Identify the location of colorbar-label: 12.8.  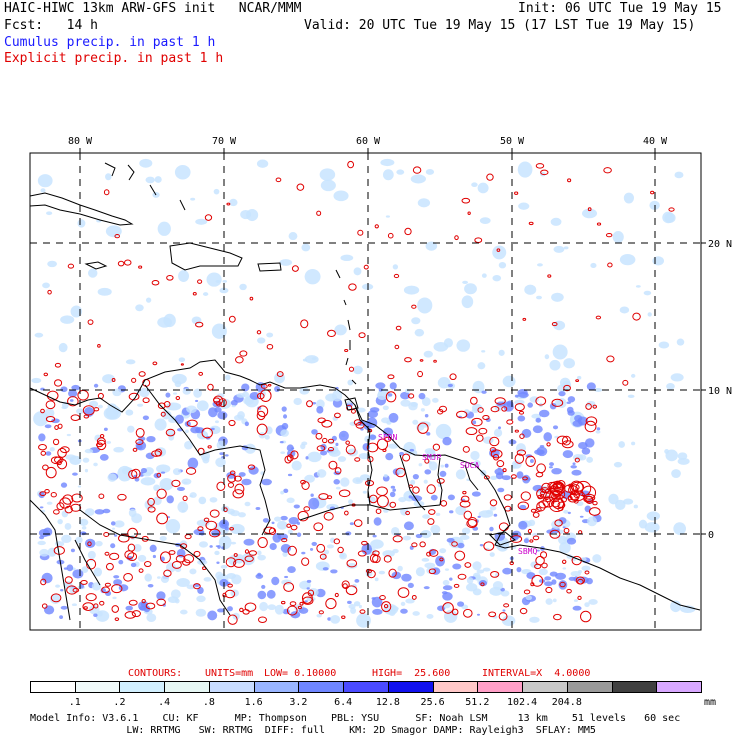
(387, 702).